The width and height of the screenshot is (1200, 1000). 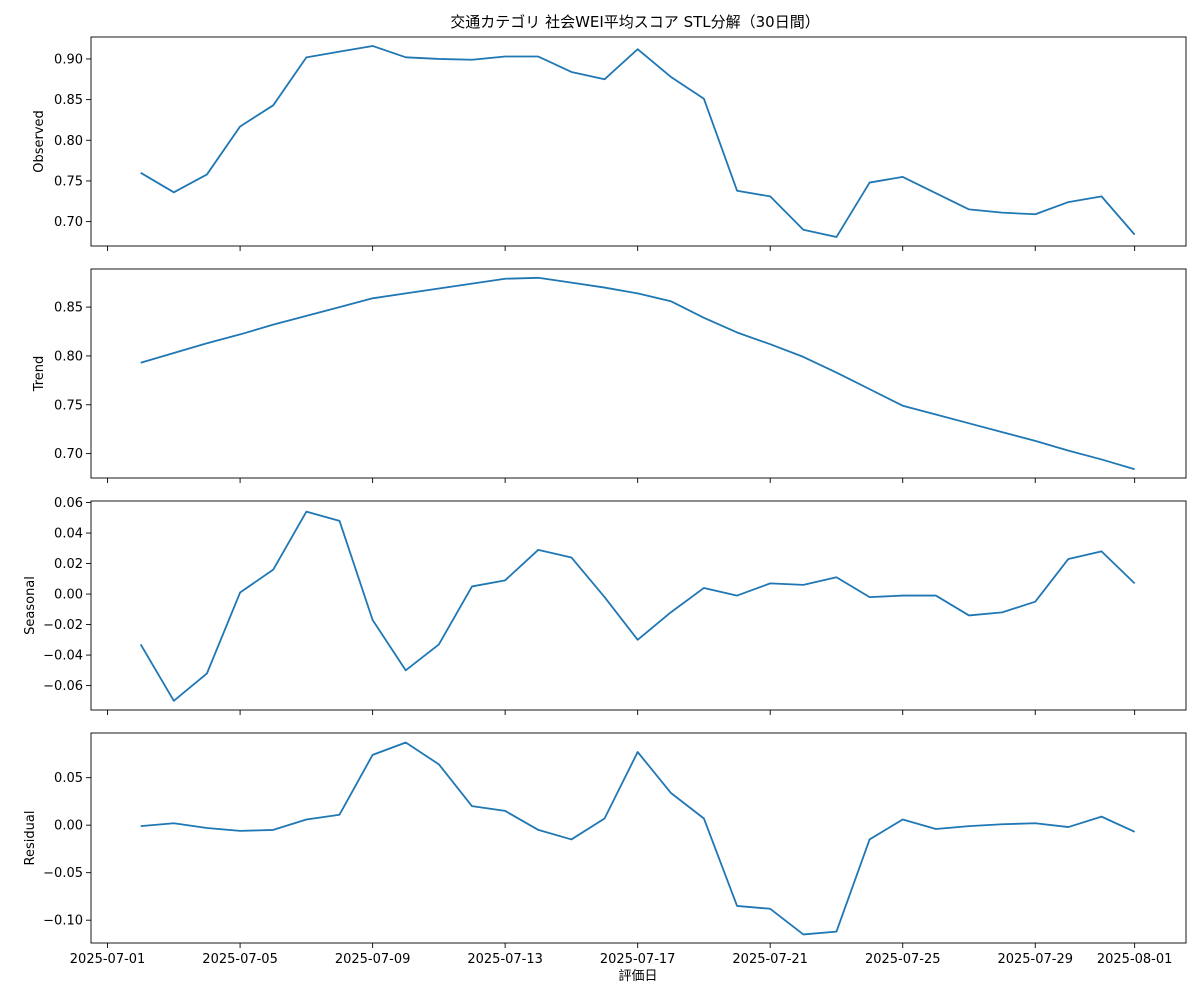 What do you see at coordinates (63, 656) in the screenshot?
I see `y-tick-label: −0.04` at bounding box center [63, 656].